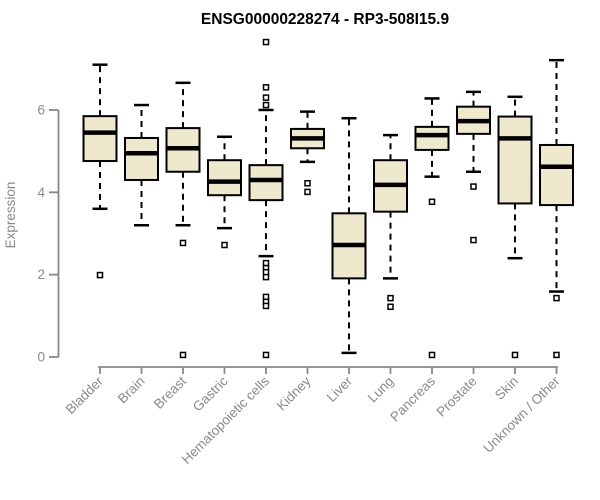 The width and height of the screenshot is (600, 500). I want to click on x-tick-label-liver: Liver, so click(340, 389).